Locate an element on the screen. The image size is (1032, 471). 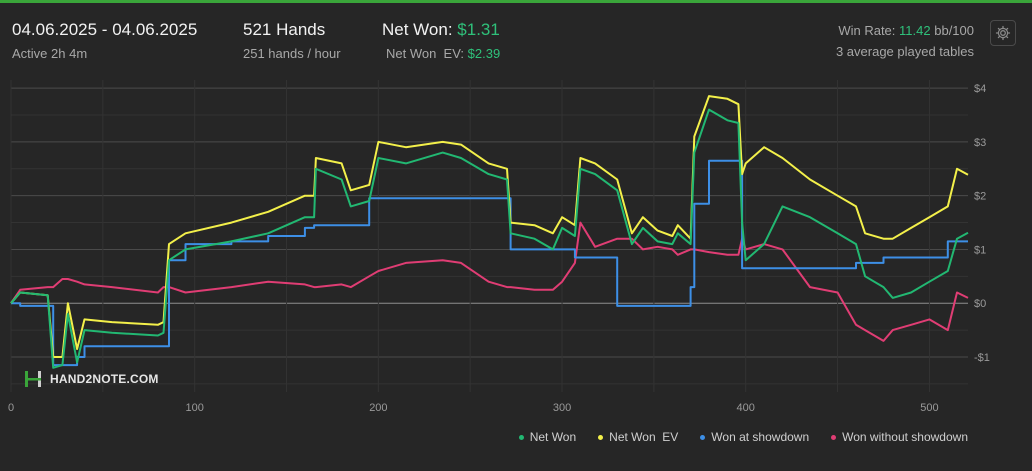
y-tick-label: $2 is located at coordinates (980, 197).